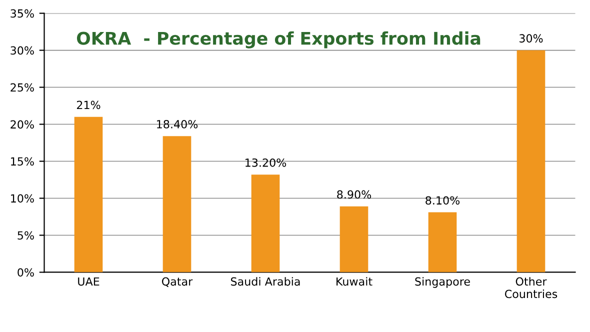 The height and width of the screenshot is (332, 590). I want to click on data-label: 21%, so click(88, 105).